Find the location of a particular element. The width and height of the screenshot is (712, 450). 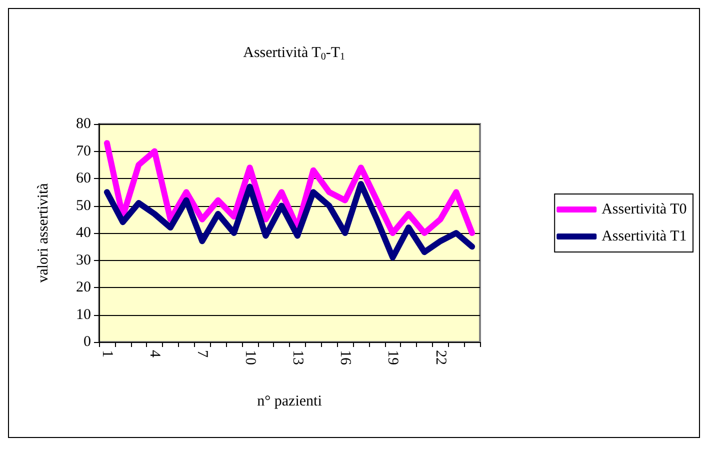

y-tick-label: 60 is located at coordinates (83, 178).